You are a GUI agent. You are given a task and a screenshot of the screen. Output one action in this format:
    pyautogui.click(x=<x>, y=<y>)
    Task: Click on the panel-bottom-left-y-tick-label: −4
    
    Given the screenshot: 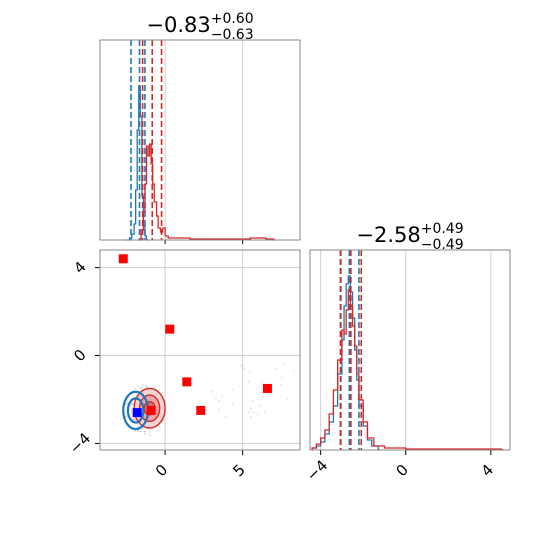 What is the action you would take?
    pyautogui.click(x=80, y=443)
    